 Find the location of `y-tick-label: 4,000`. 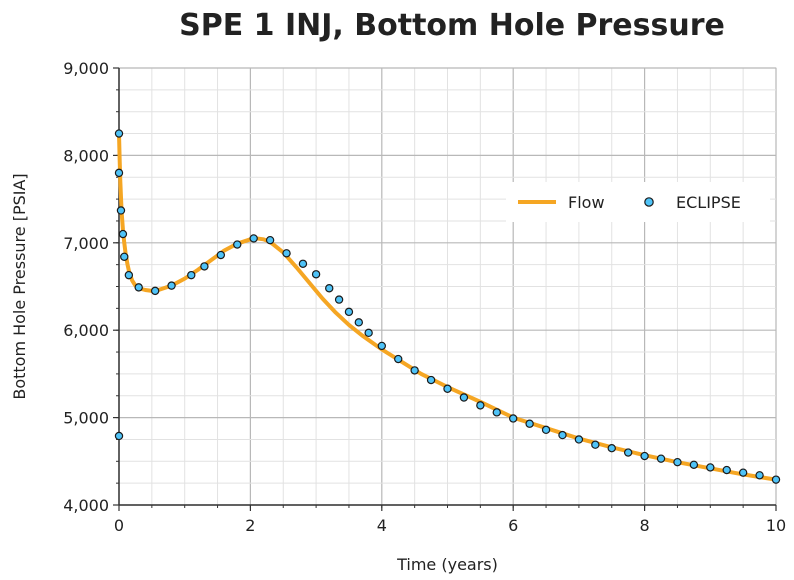

y-tick-label: 4,000 is located at coordinates (86, 505).